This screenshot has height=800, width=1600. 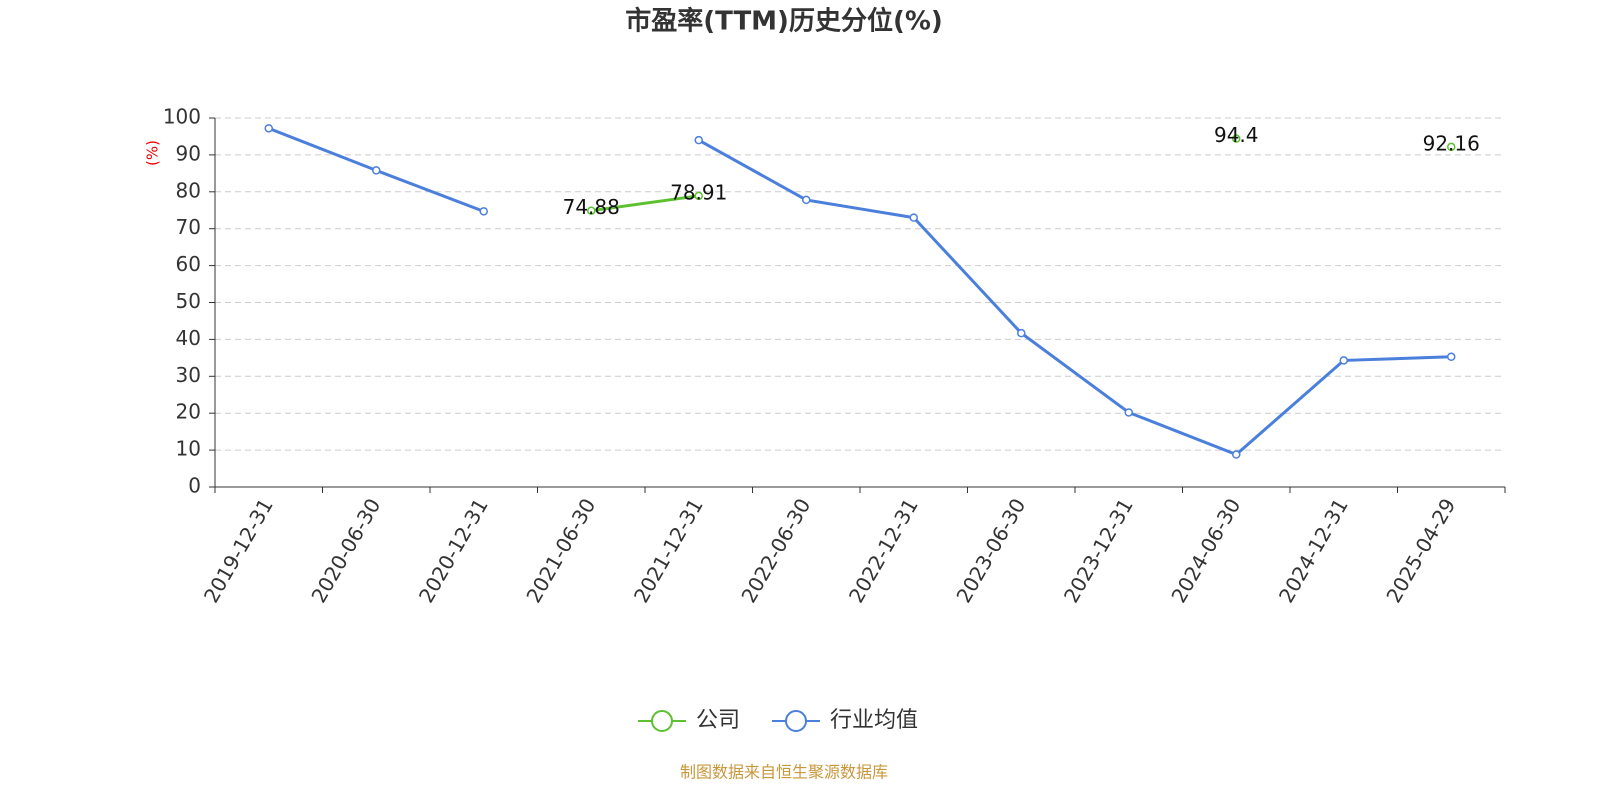 I want to click on y-axis-label: (%), so click(x=153, y=153).